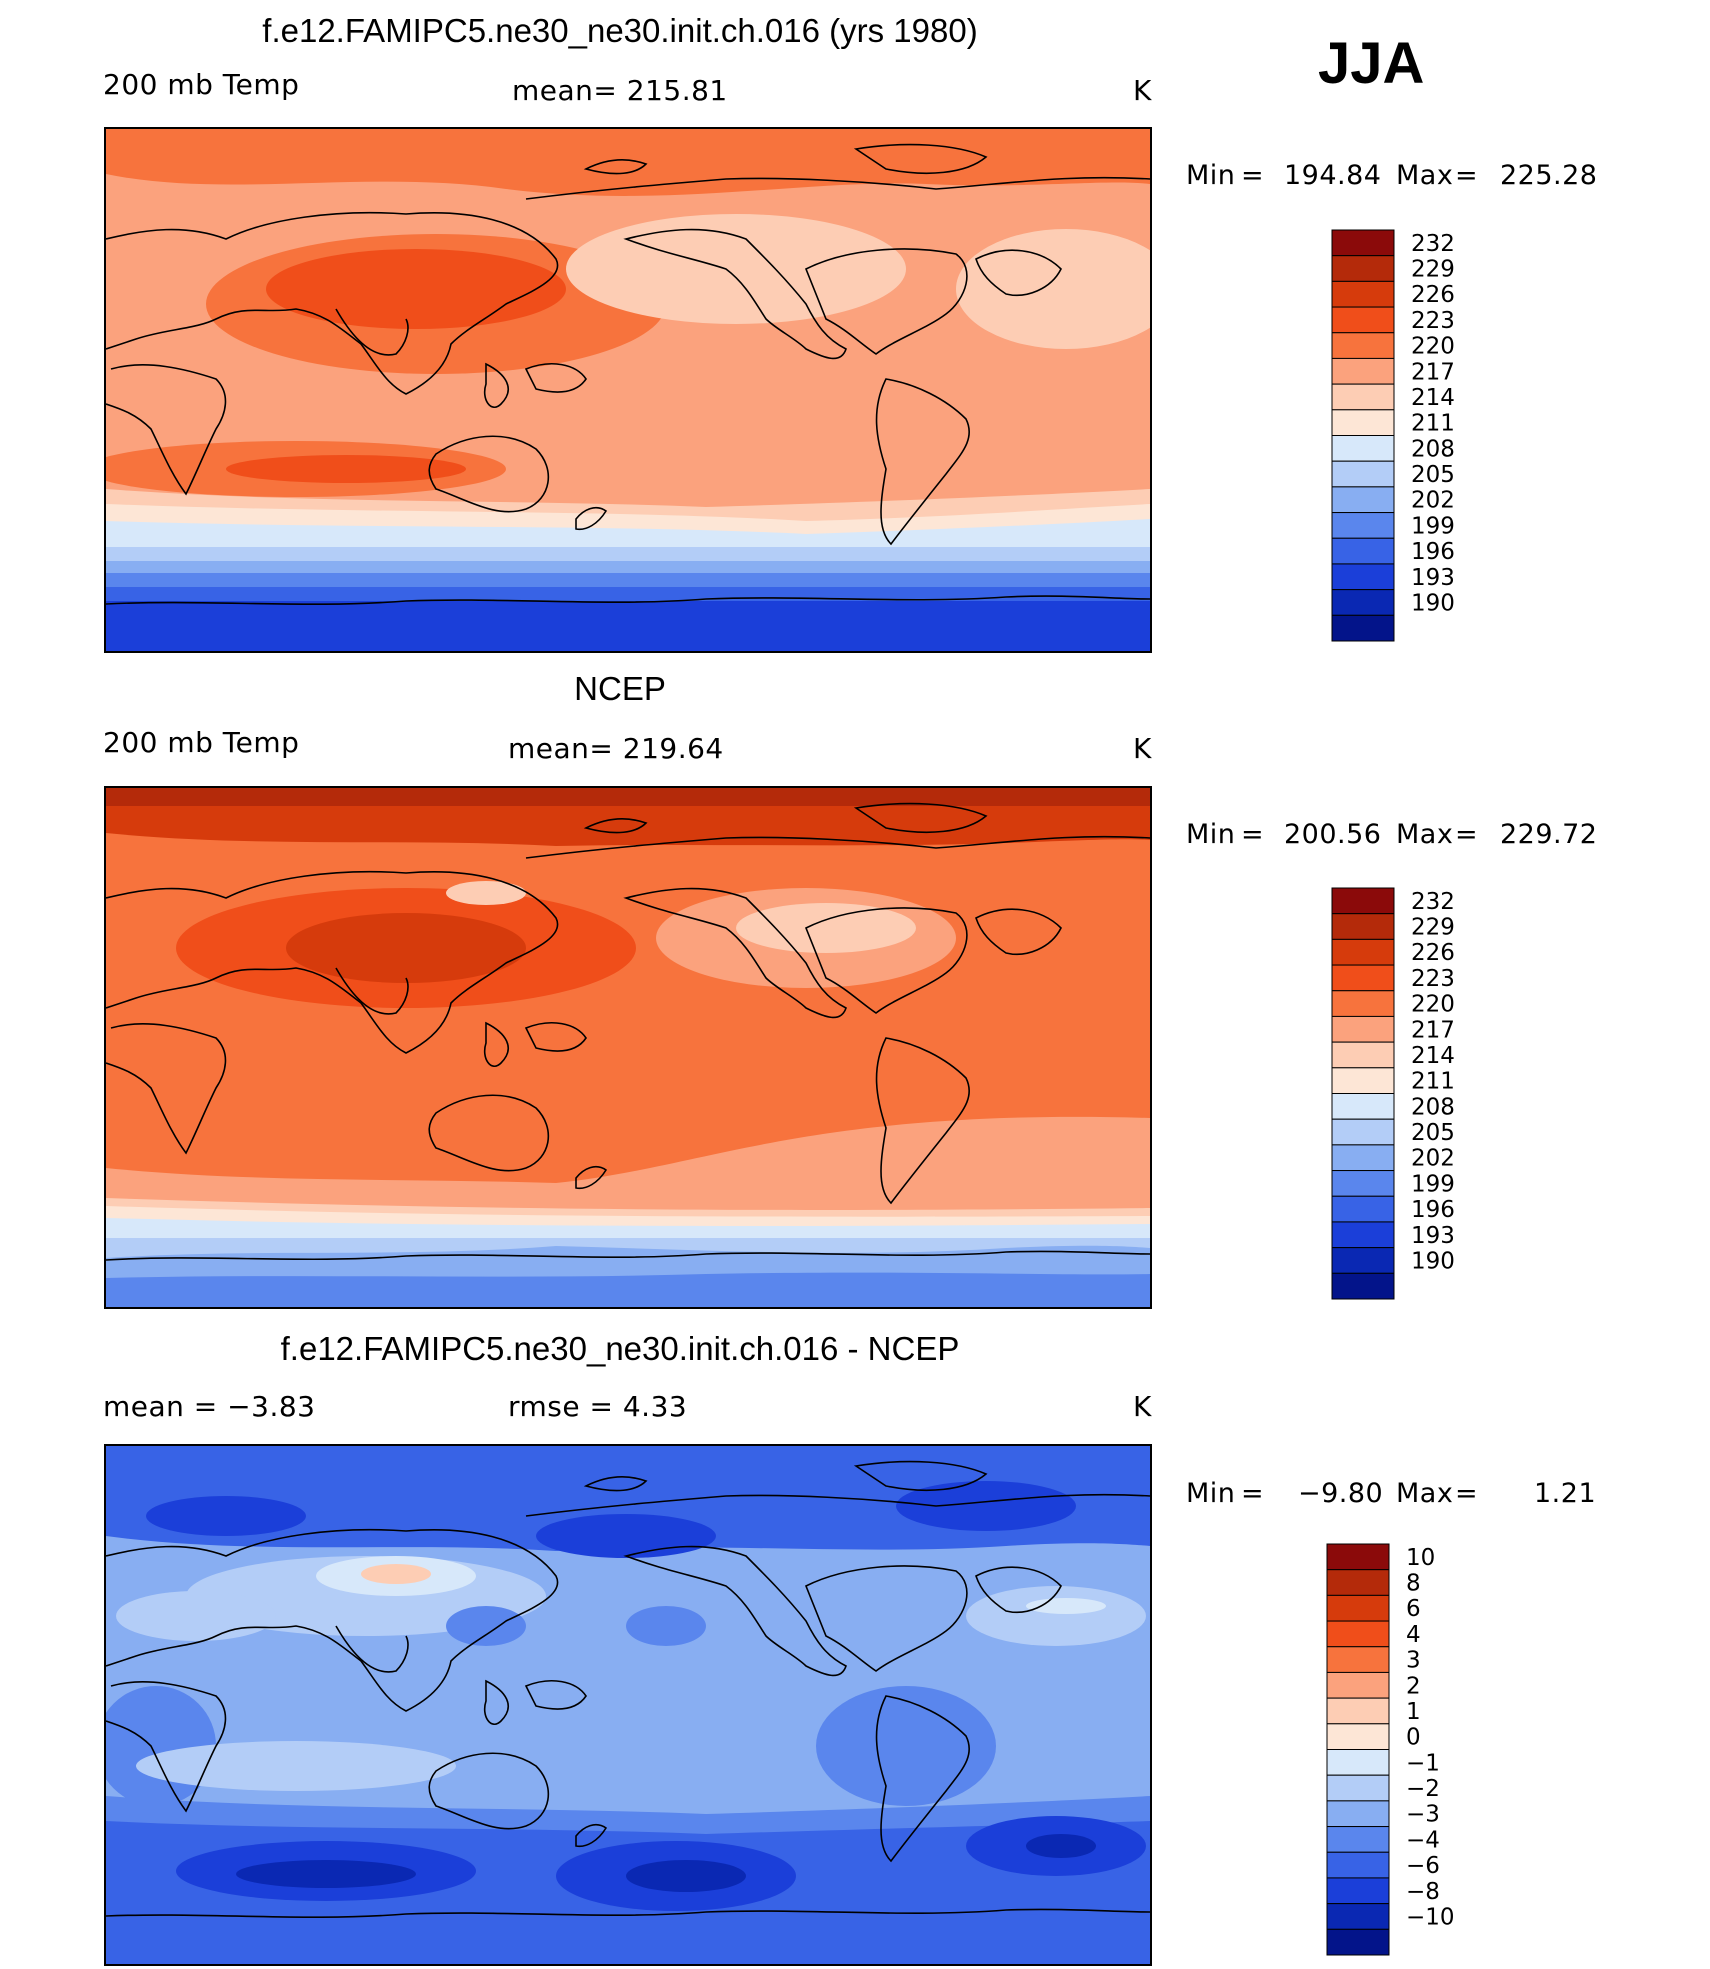 The image size is (1710, 1969). What do you see at coordinates (620, 688) in the screenshot?
I see `obs-panel-title: NCEP` at bounding box center [620, 688].